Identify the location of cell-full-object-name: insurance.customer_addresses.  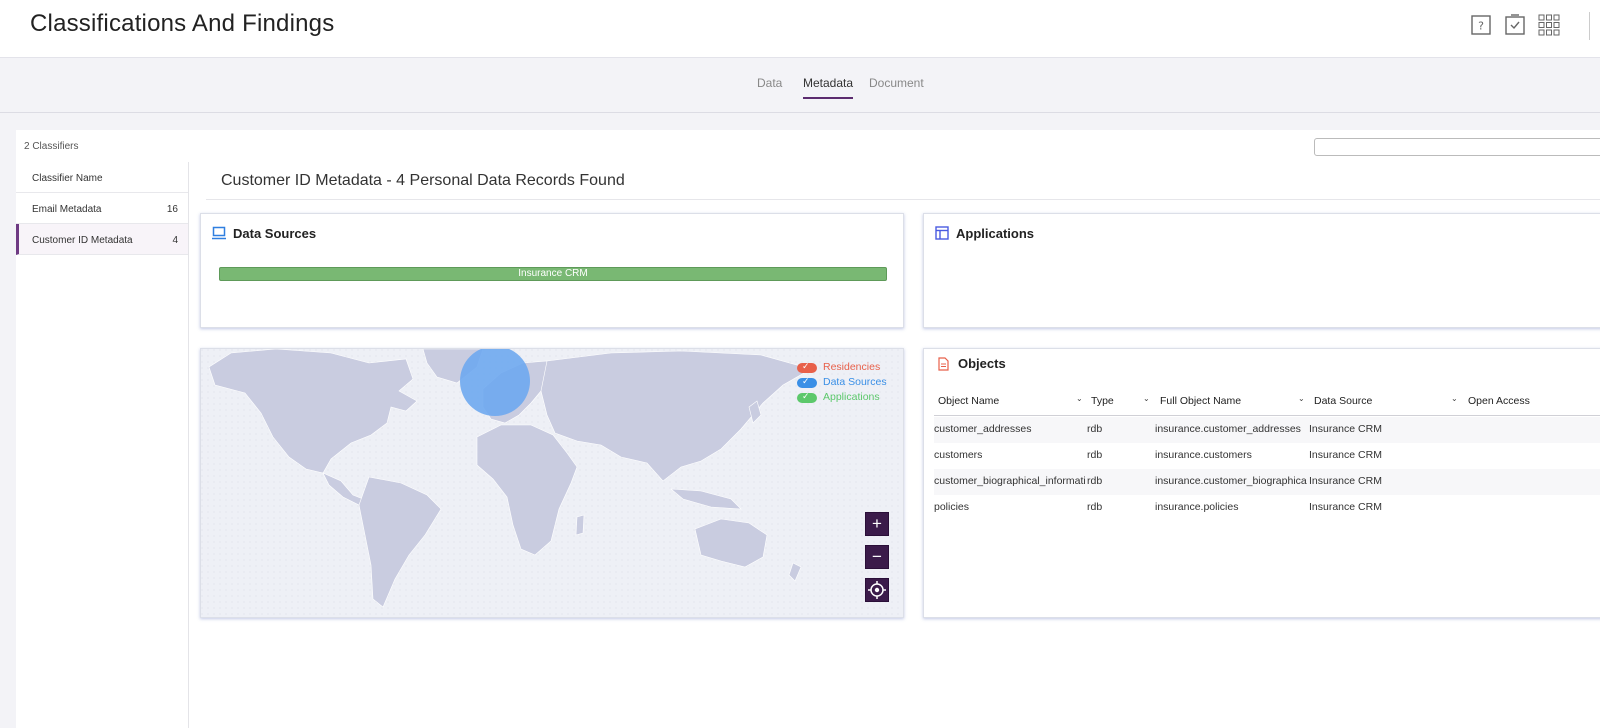
(1228, 429).